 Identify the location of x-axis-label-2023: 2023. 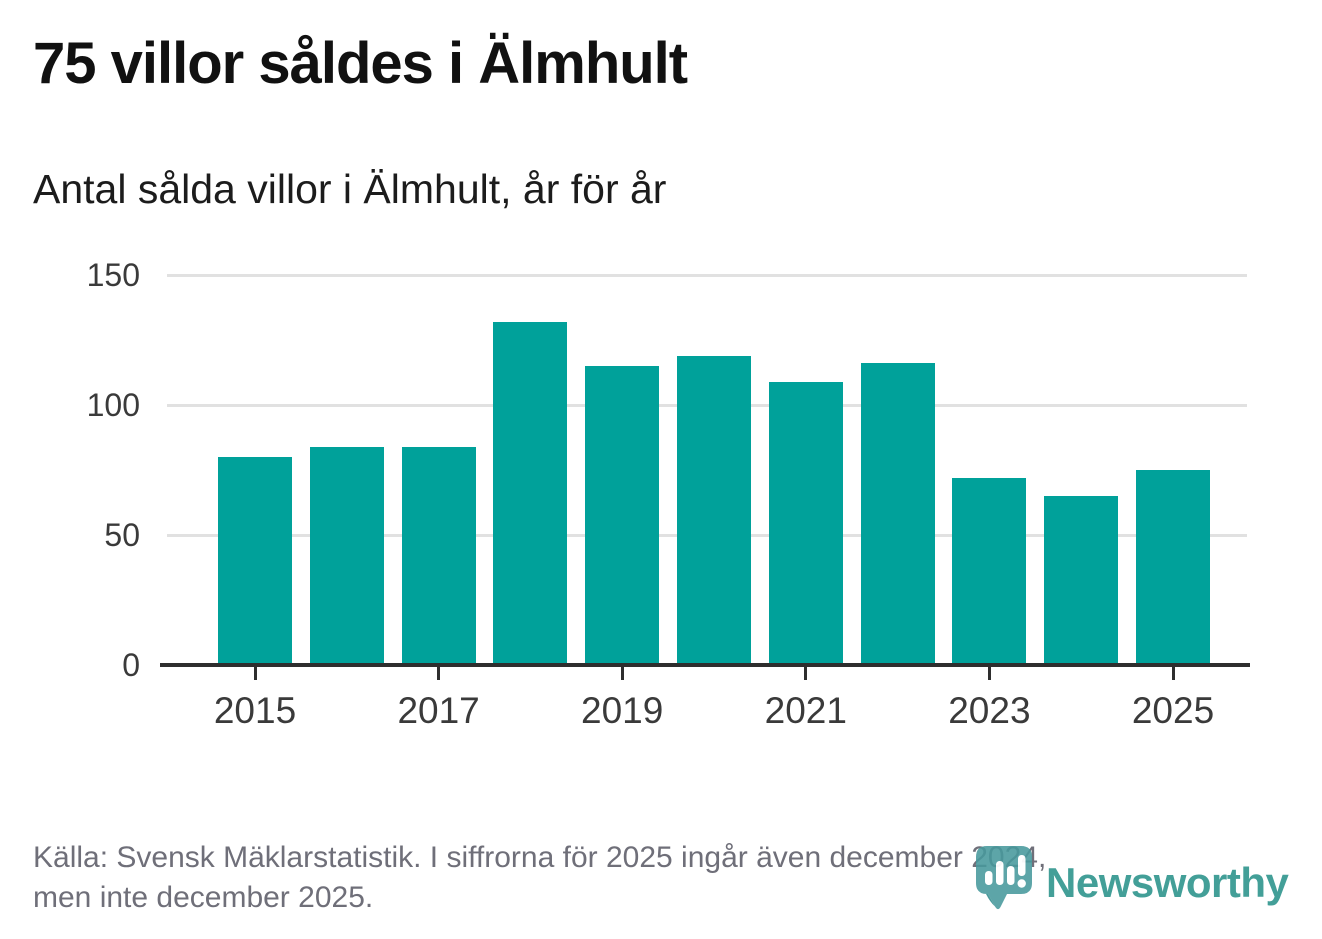
(989, 710).